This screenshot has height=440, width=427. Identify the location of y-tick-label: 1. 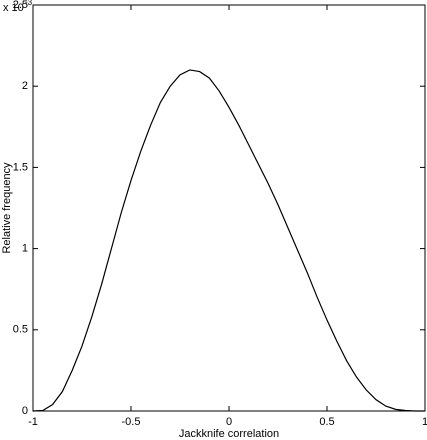
(25, 249).